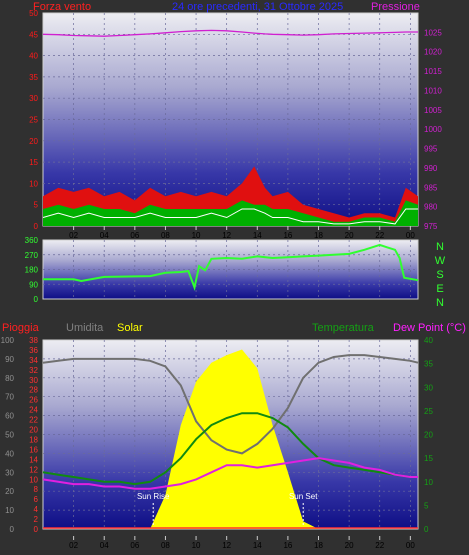 Image resolution: width=469 pixels, height=555 pixels. What do you see at coordinates (73, 545) in the screenshot?
I see `x-tick-label: 02` at bounding box center [73, 545].